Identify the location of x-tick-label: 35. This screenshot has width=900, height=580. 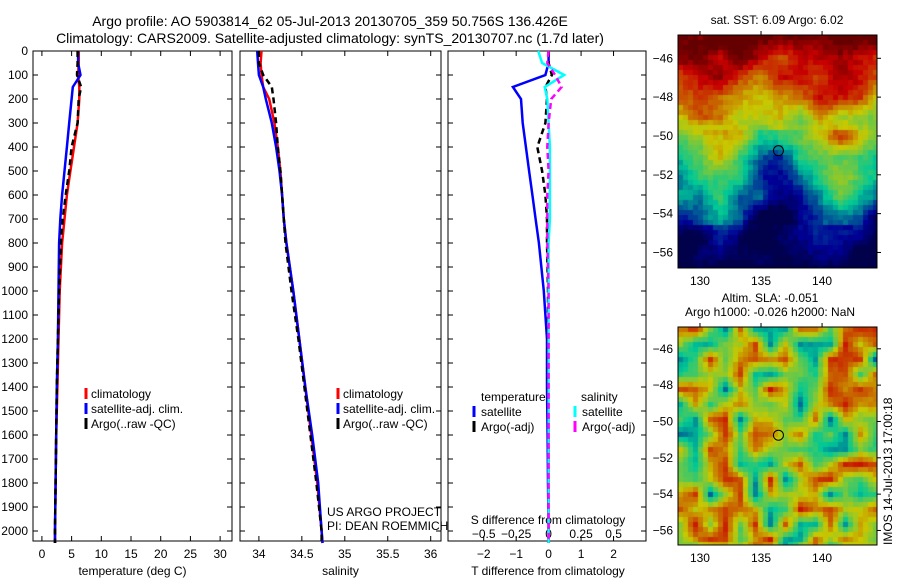
(345, 554).